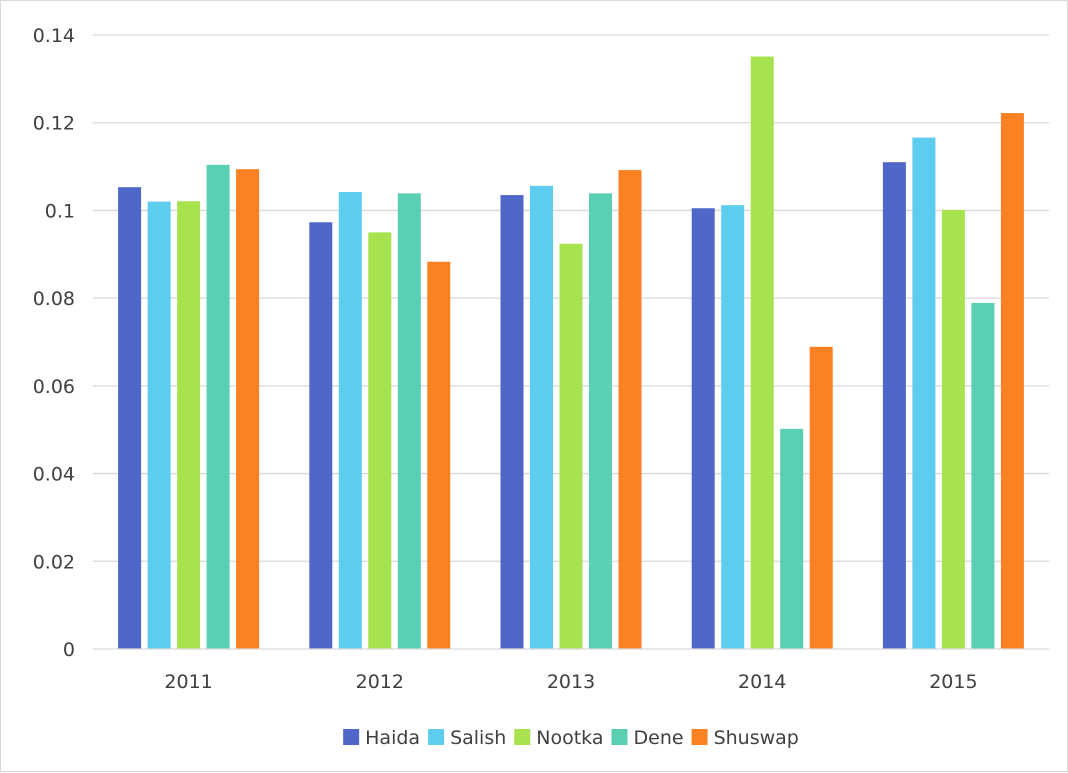 The width and height of the screenshot is (1068, 773). I want to click on bar-dene-2014, so click(792, 538).